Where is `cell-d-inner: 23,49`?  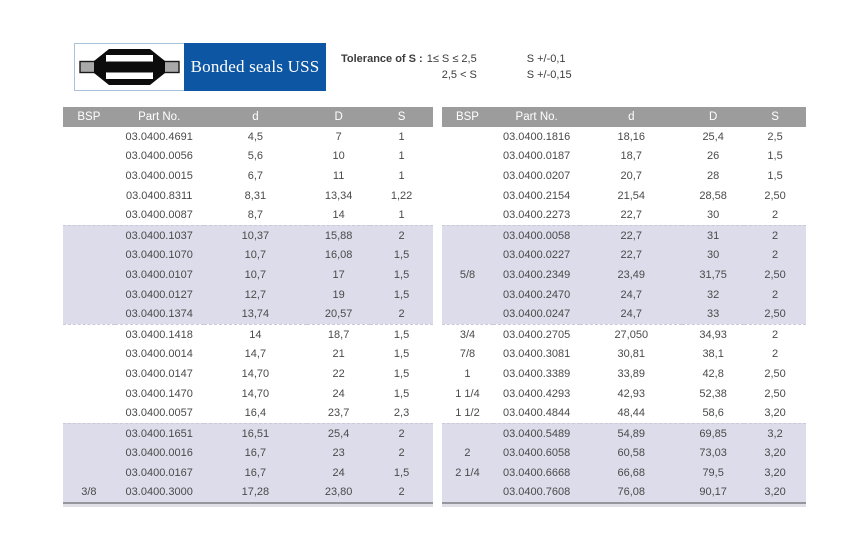
cell-d-inner: 23,49 is located at coordinates (631, 274).